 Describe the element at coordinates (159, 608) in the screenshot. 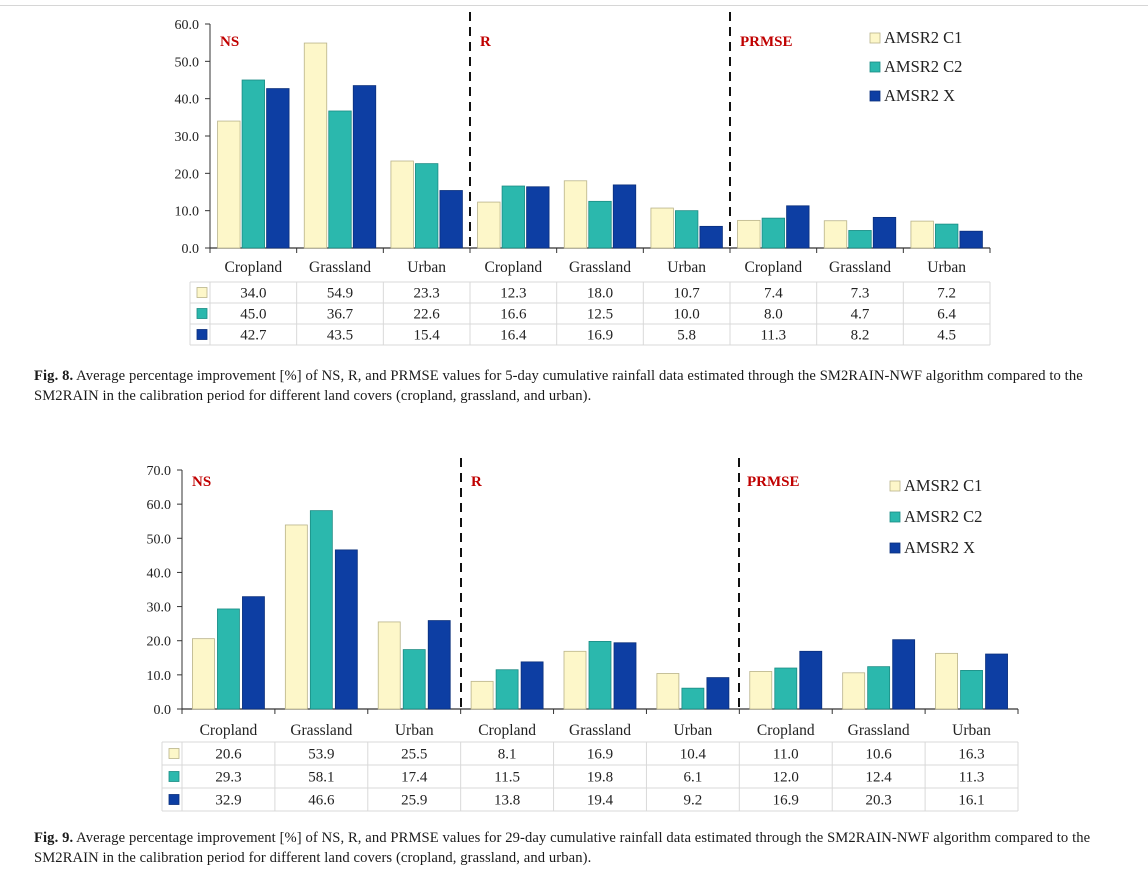

I see `fig9-y-tick-label: 30.0` at that location.